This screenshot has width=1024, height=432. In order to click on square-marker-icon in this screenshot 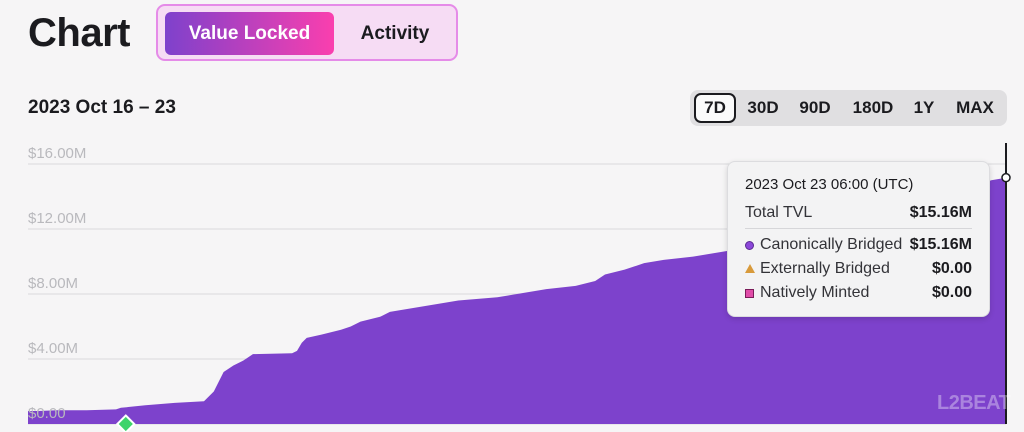, I will do `click(749, 293)`.